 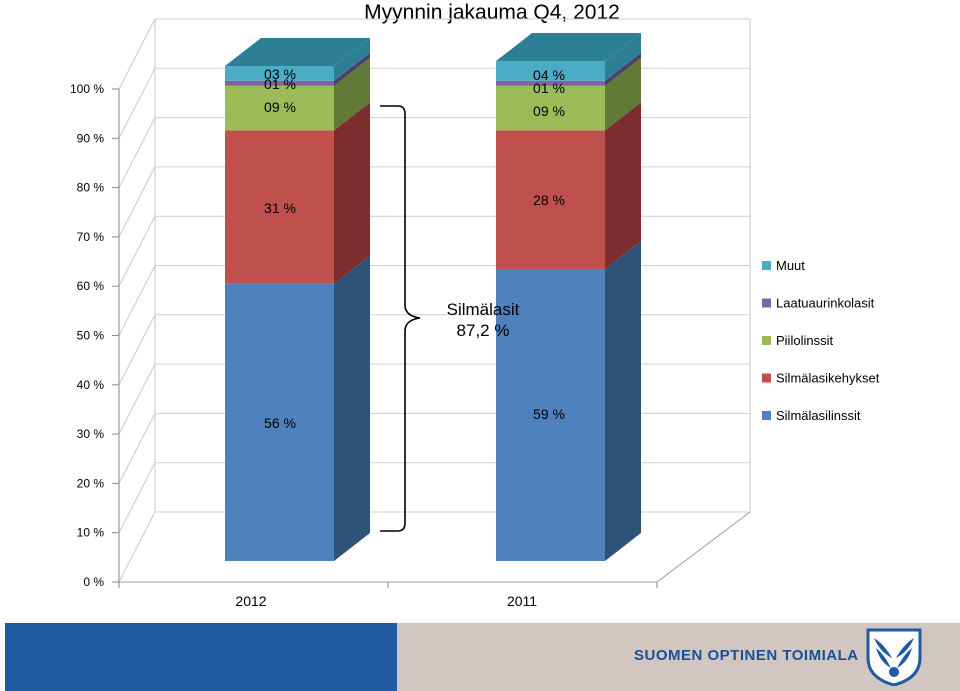 I want to click on bar-stack-2012, so click(x=297, y=300).